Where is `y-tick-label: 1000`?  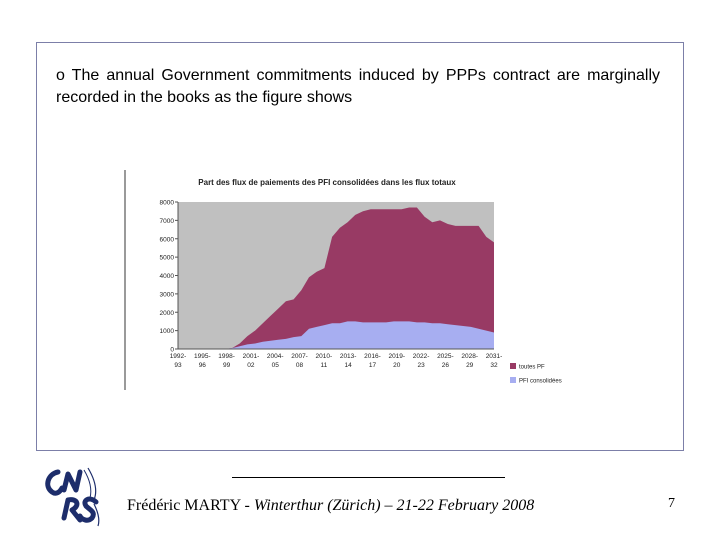
y-tick-label: 1000 is located at coordinates (167, 331).